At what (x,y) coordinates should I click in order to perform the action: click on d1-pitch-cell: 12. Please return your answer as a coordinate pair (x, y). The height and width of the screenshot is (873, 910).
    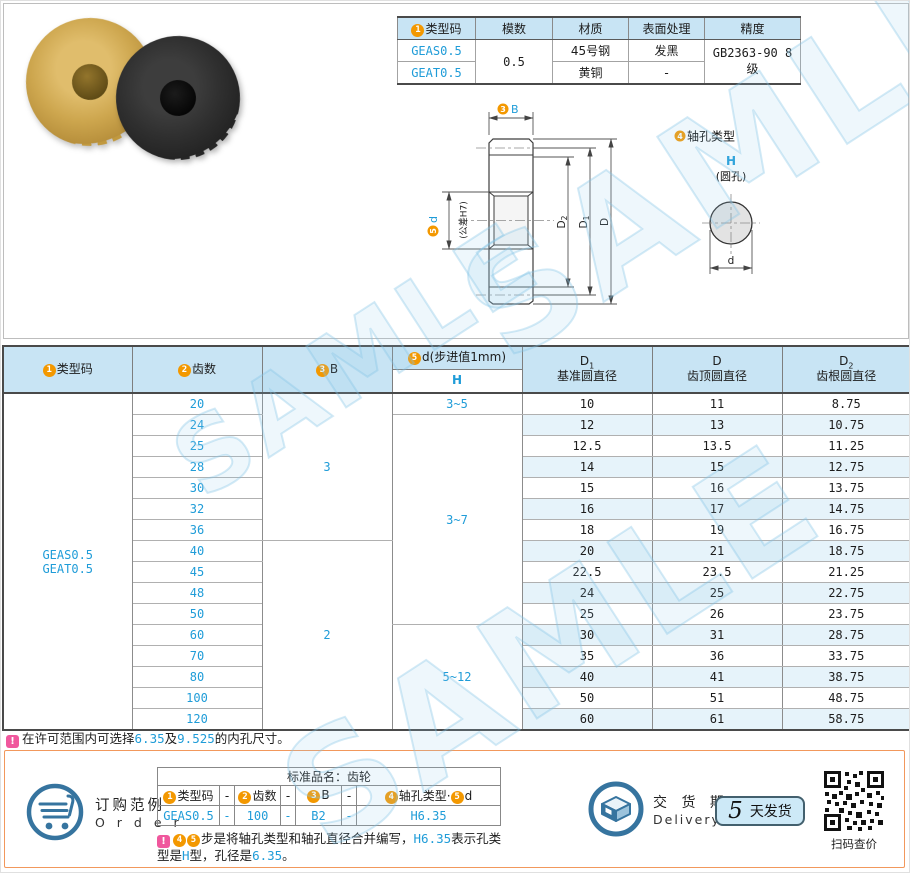
    Looking at the image, I should click on (587, 425).